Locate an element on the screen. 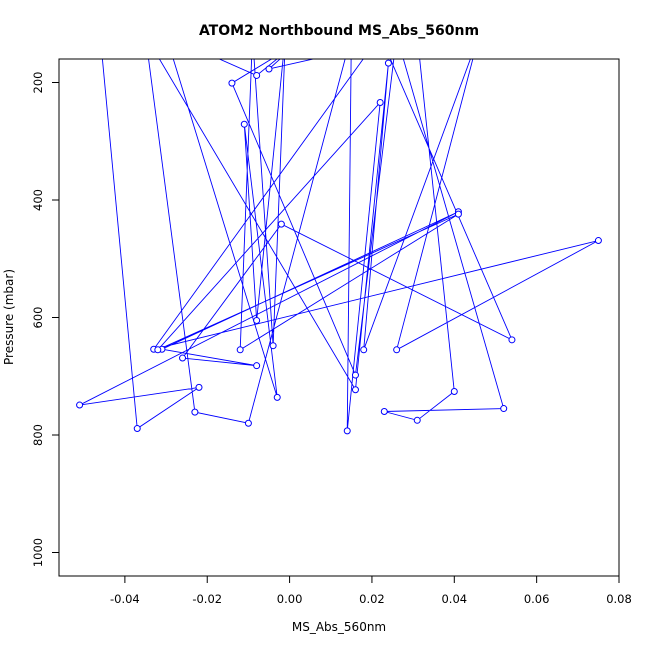  y-axis-label: Pressure (mbar) is located at coordinates (9, 317).